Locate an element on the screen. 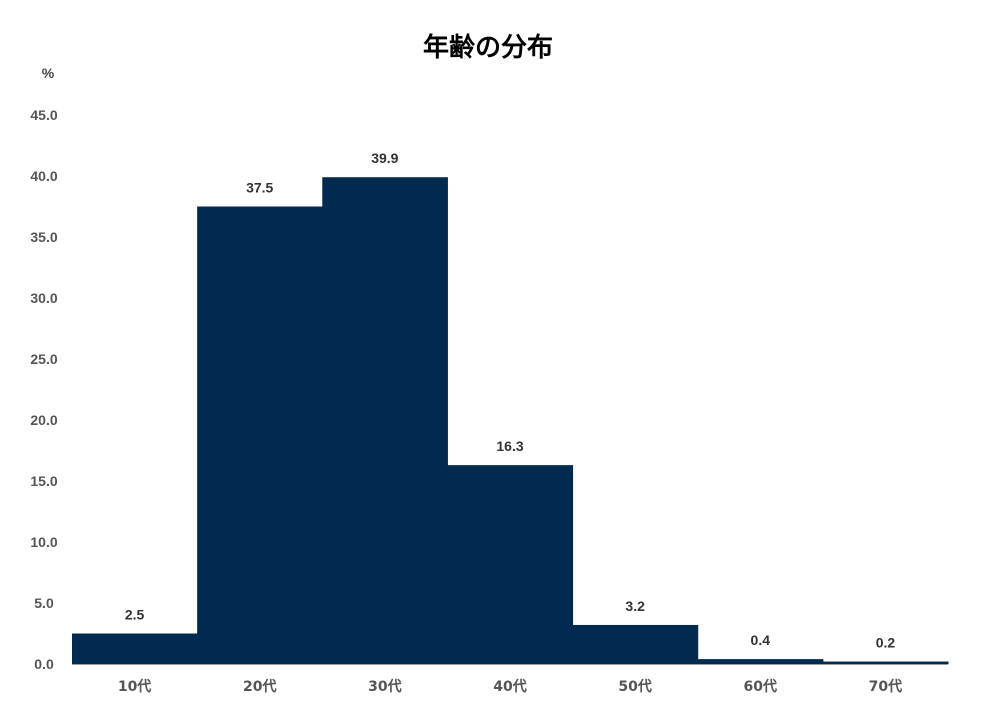  bar-70代 is located at coordinates (885, 662).